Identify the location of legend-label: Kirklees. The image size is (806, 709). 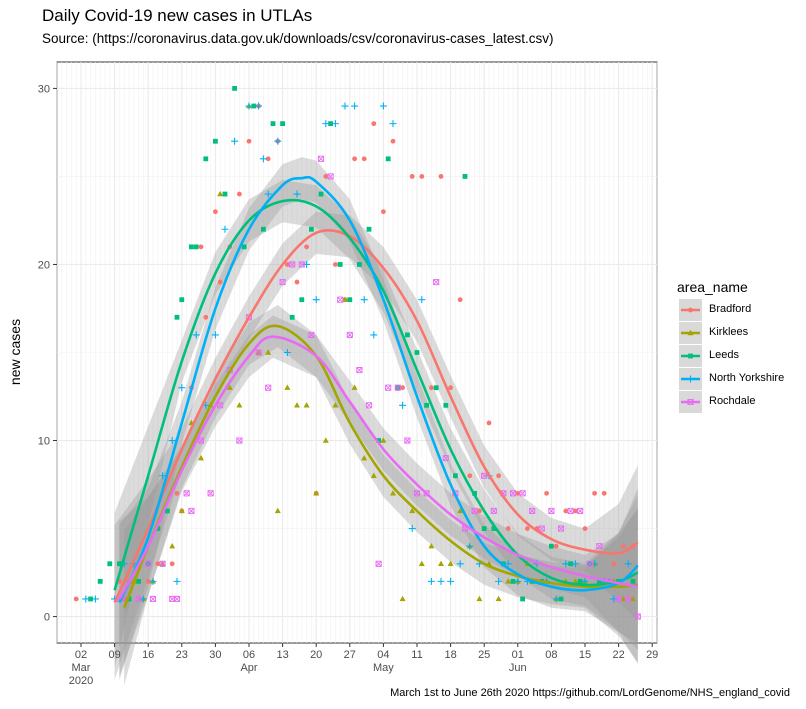
(729, 332).